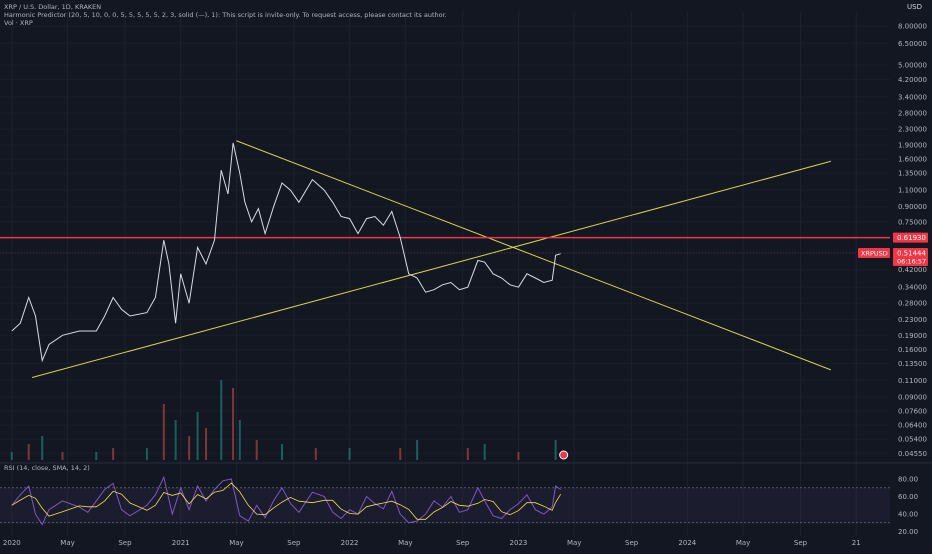 The image size is (932, 554). I want to click on rsi-legend: RSI (14, close, SMA, 14, 2), so click(47, 468).